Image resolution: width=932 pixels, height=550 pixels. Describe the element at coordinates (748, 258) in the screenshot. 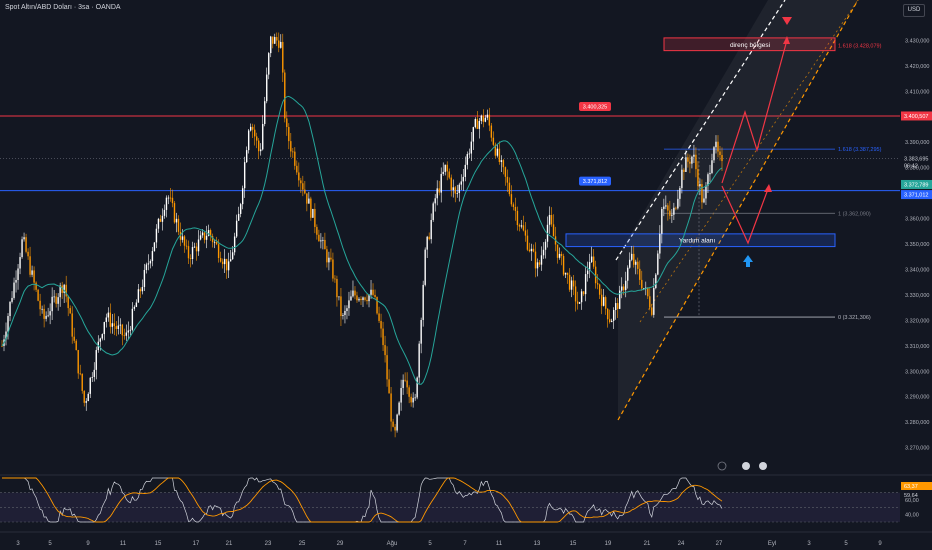

I see `up-arrow-icon` at that location.